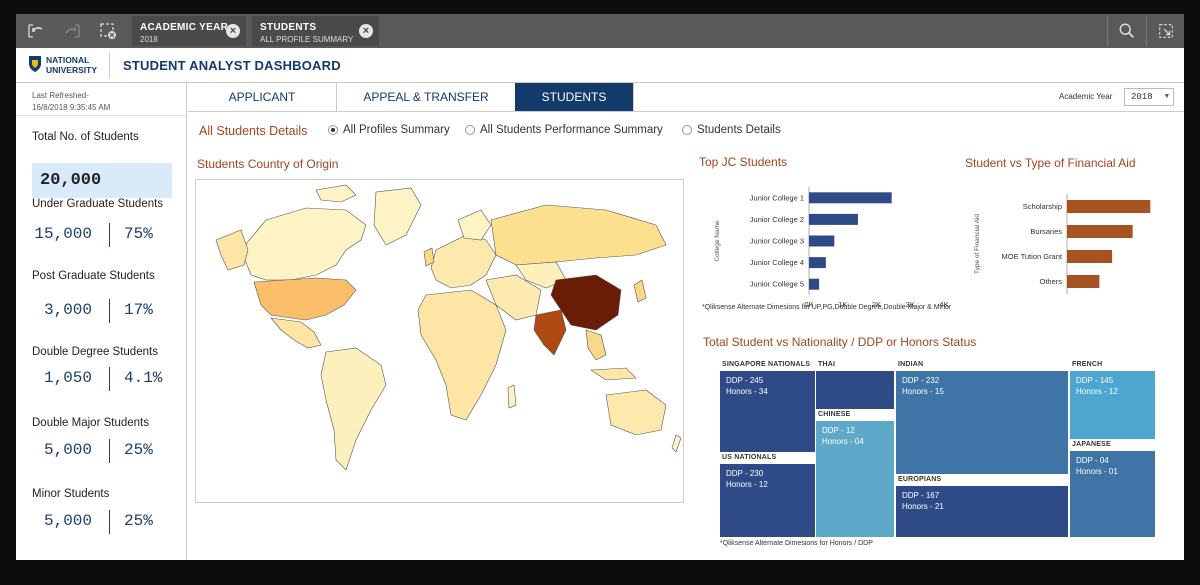  What do you see at coordinates (102, 311) in the screenshot?
I see `kpi-row: 3,000 17%` at bounding box center [102, 311].